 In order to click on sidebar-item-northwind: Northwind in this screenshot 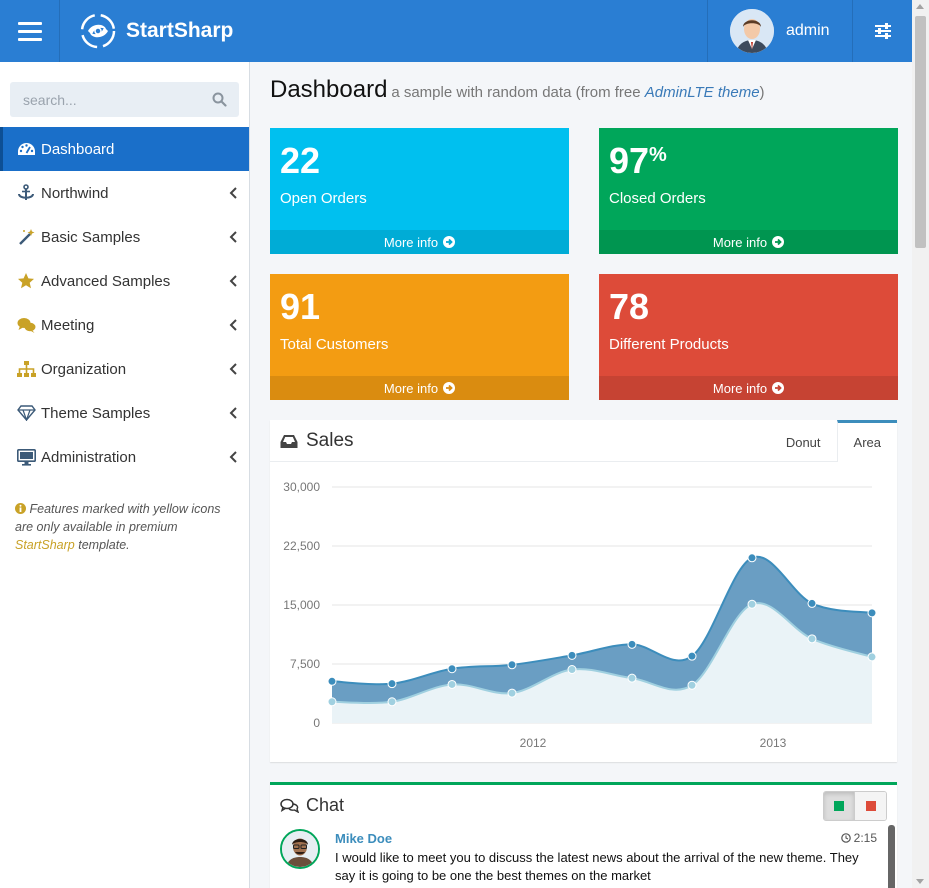, I will do `click(124, 193)`.